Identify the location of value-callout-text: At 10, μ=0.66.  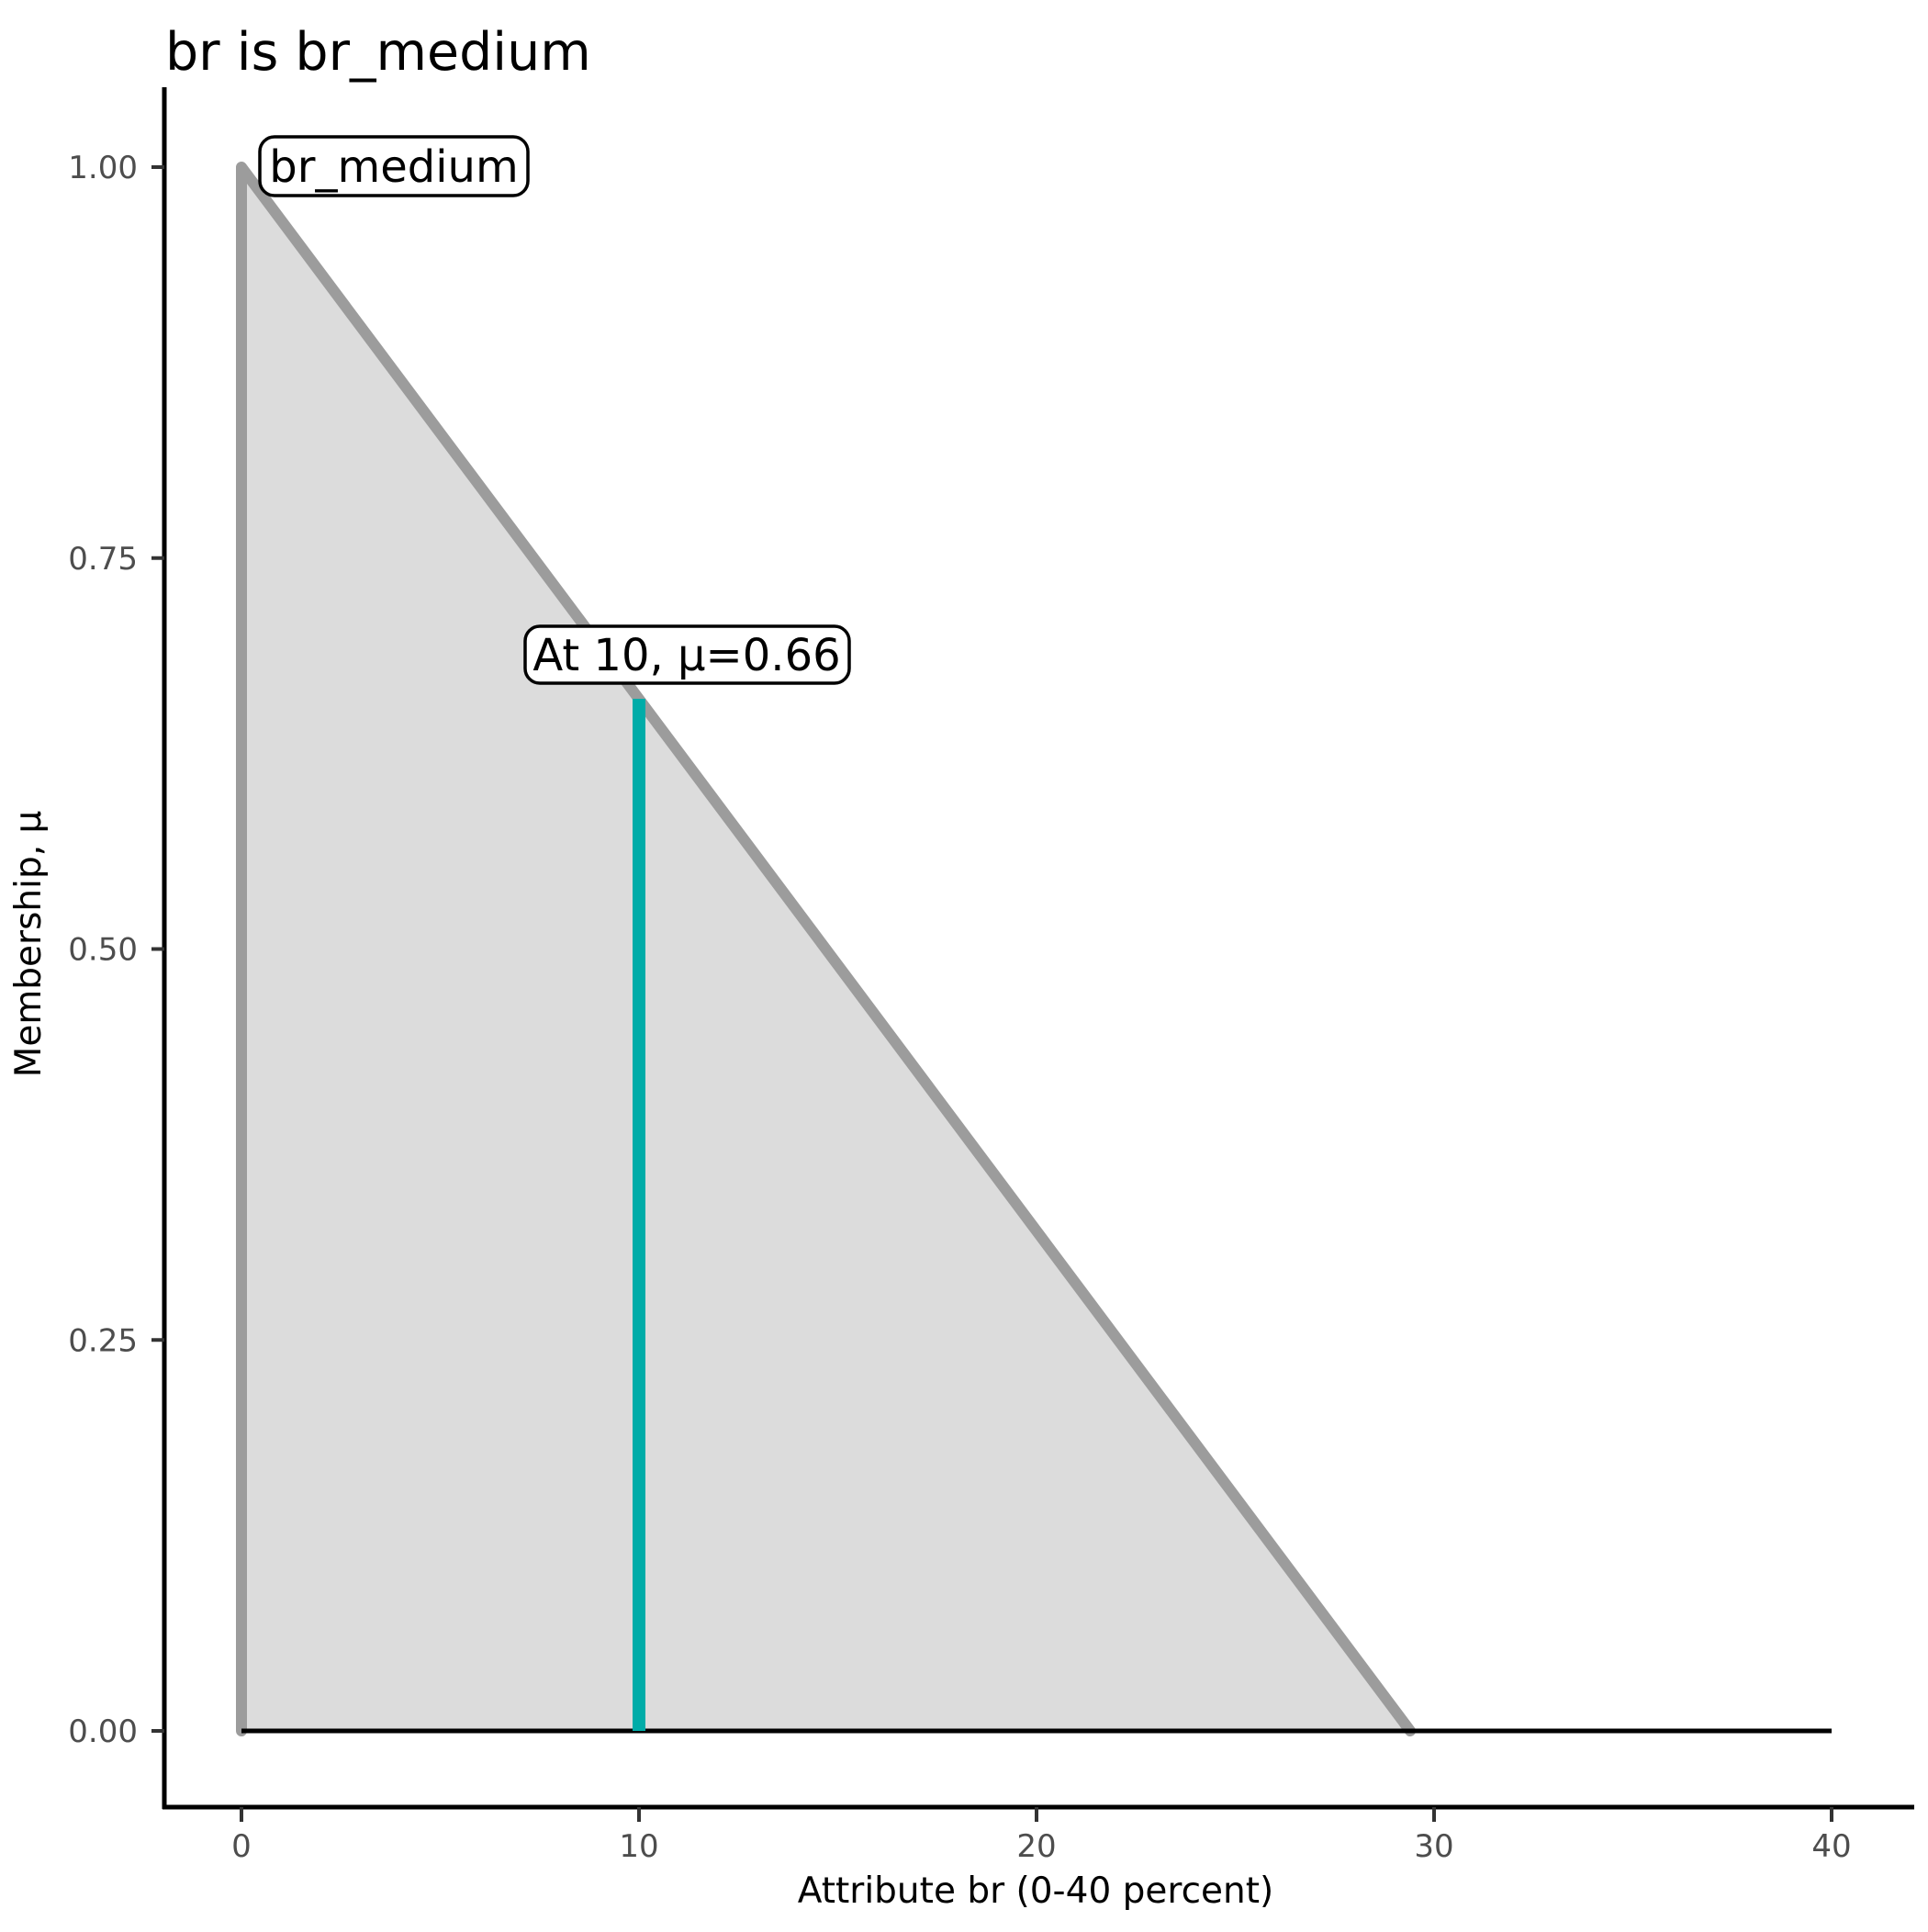
(686, 655).